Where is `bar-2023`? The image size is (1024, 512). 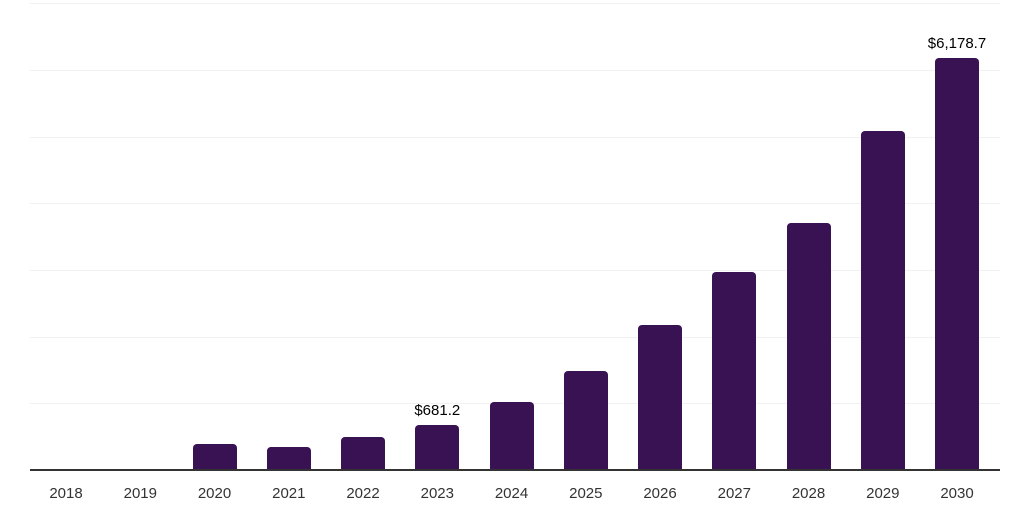 bar-2023 is located at coordinates (437, 447).